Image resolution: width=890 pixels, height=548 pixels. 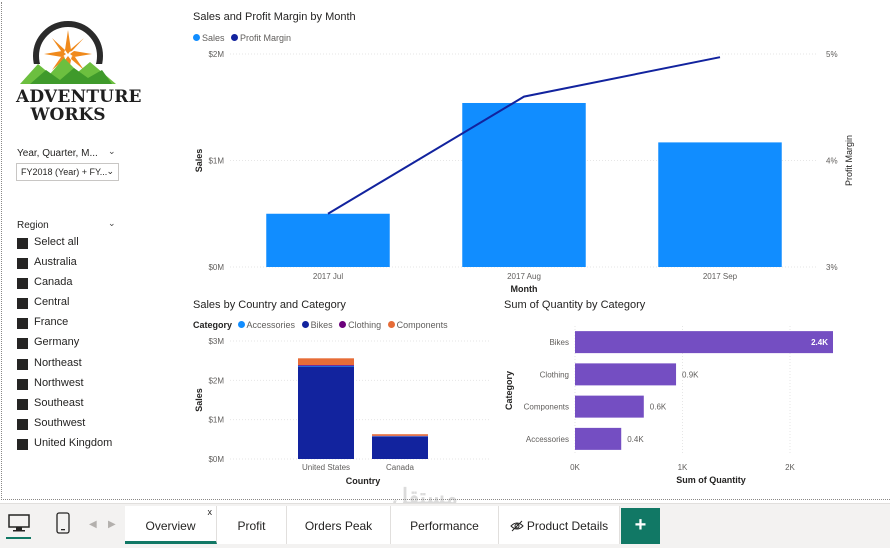 I want to click on hidden-eye-icon, so click(x=517, y=528).